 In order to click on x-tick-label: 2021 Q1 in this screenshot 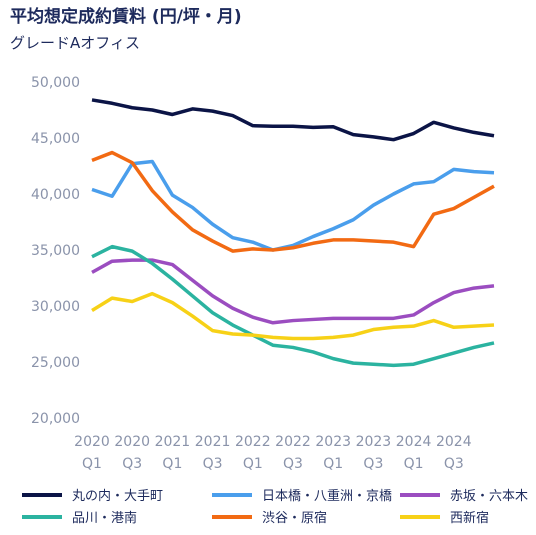, I will do `click(173, 453)`.